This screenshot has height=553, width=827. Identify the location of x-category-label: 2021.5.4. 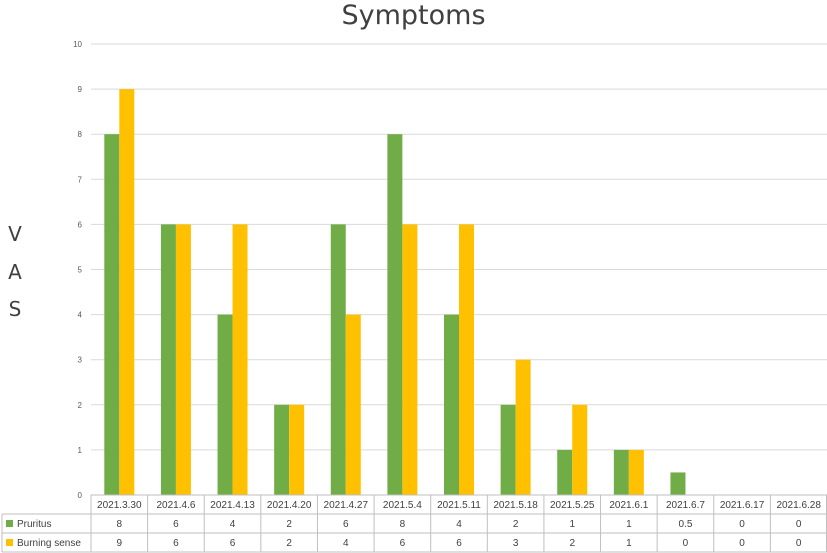
(402, 505).